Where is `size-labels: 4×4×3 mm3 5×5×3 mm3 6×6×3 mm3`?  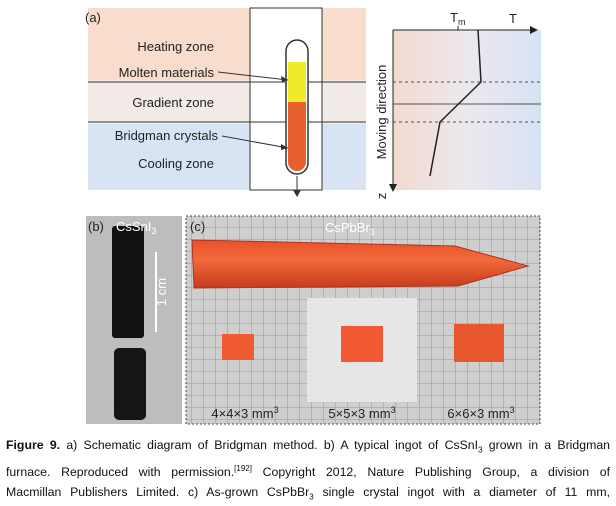 size-labels: 4×4×3 mm3 5×5×3 mm3 6×6×3 mm3 is located at coordinates (362, 413).